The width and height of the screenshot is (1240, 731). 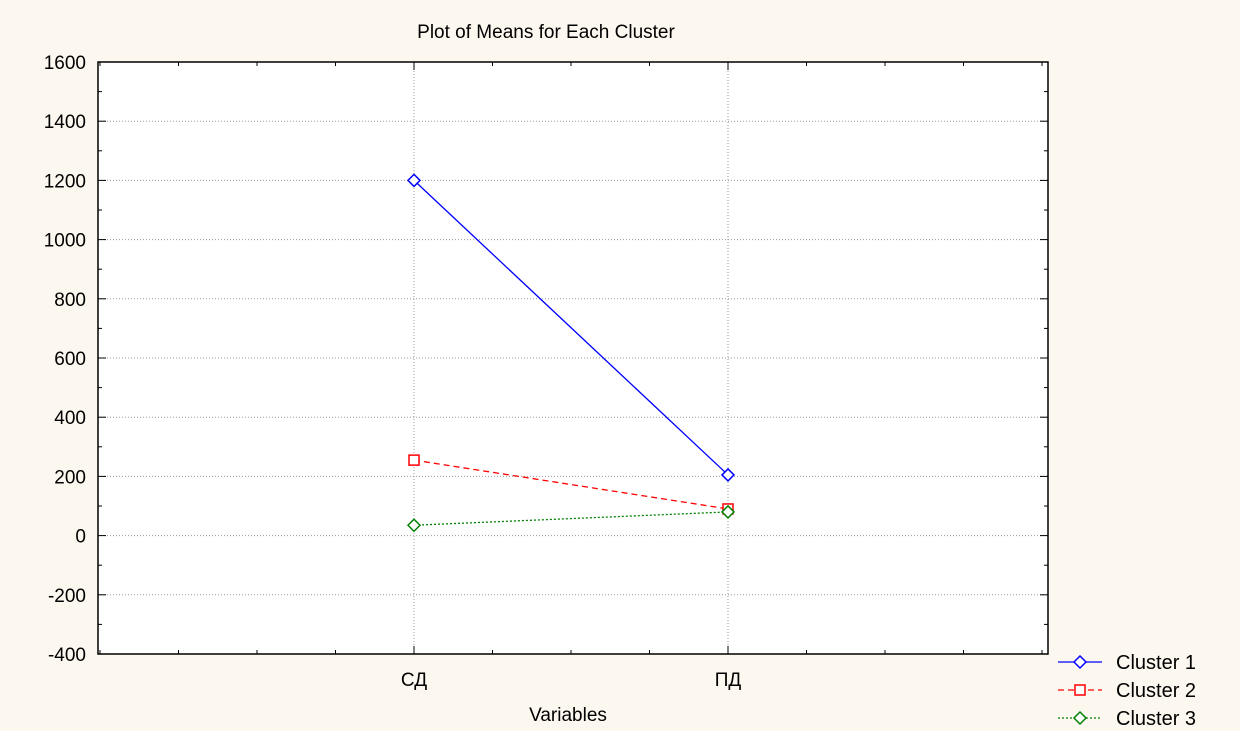 I want to click on y-tick-label: -400, so click(x=67, y=655).